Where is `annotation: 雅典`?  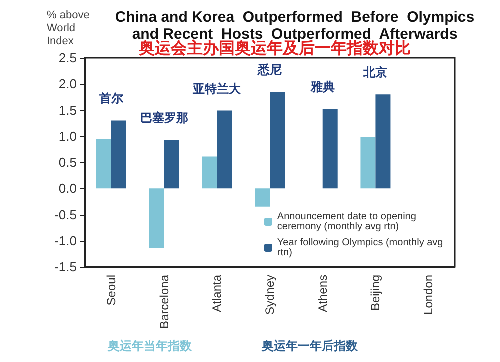 annotation: 雅典 is located at coordinates (322, 87).